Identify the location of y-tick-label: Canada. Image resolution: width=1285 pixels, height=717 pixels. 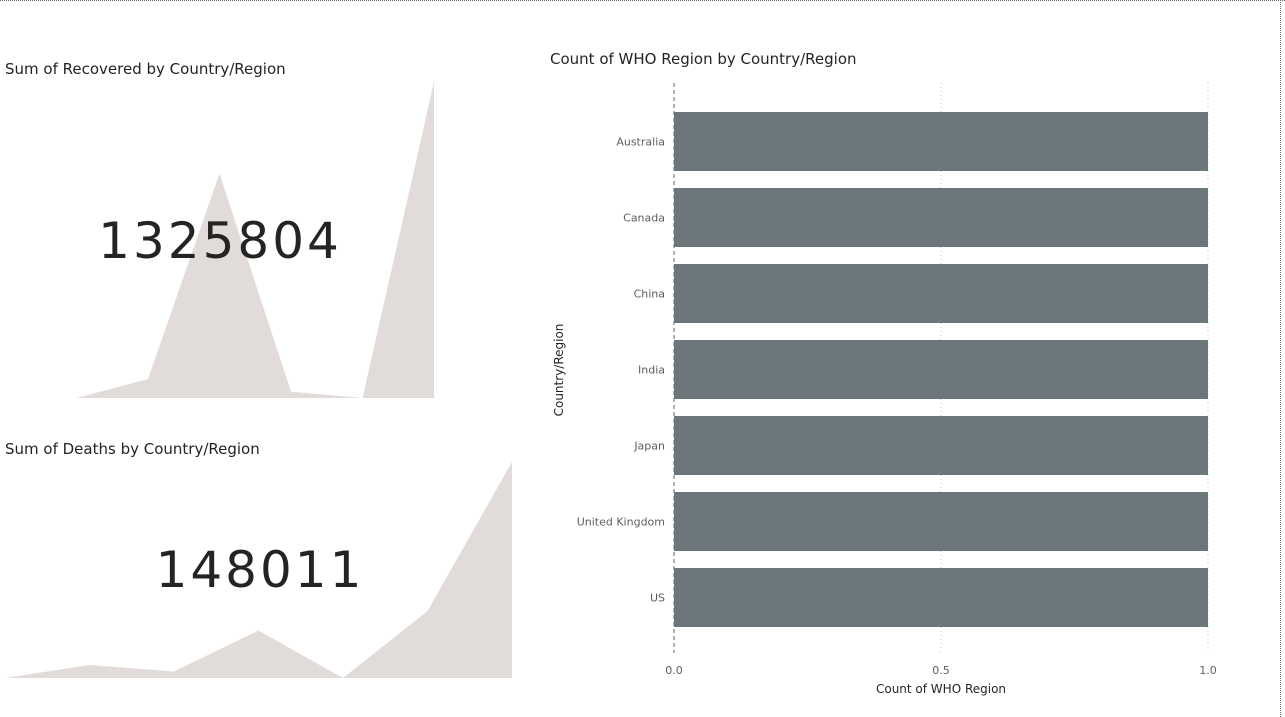
(644, 218).